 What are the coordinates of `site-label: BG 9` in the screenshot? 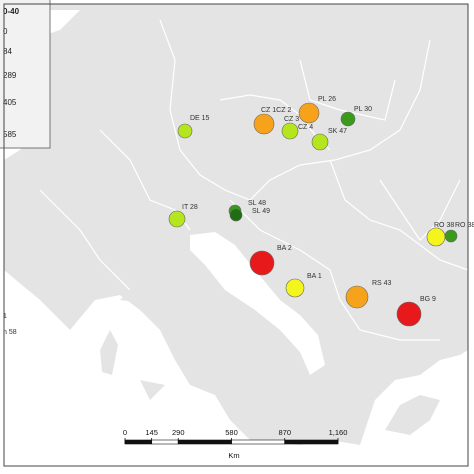 It's located at (428, 299).